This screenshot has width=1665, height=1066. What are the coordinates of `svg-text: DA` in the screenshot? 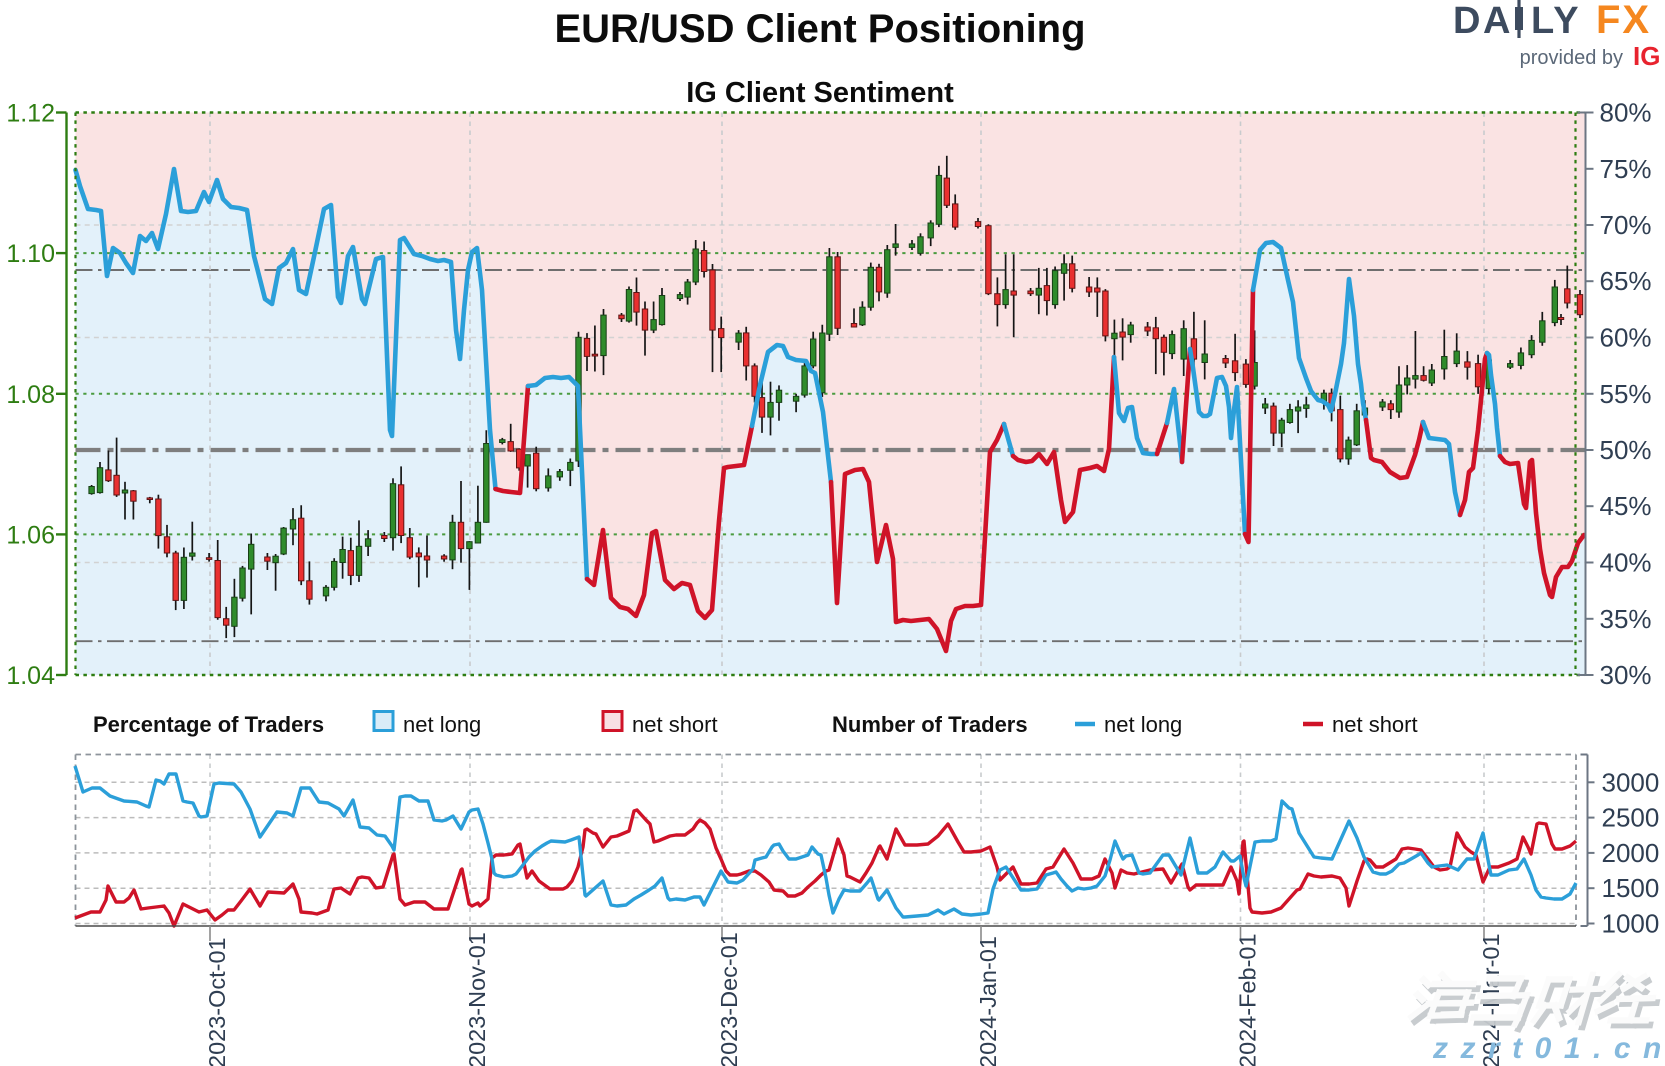 It's located at (1483, 21).